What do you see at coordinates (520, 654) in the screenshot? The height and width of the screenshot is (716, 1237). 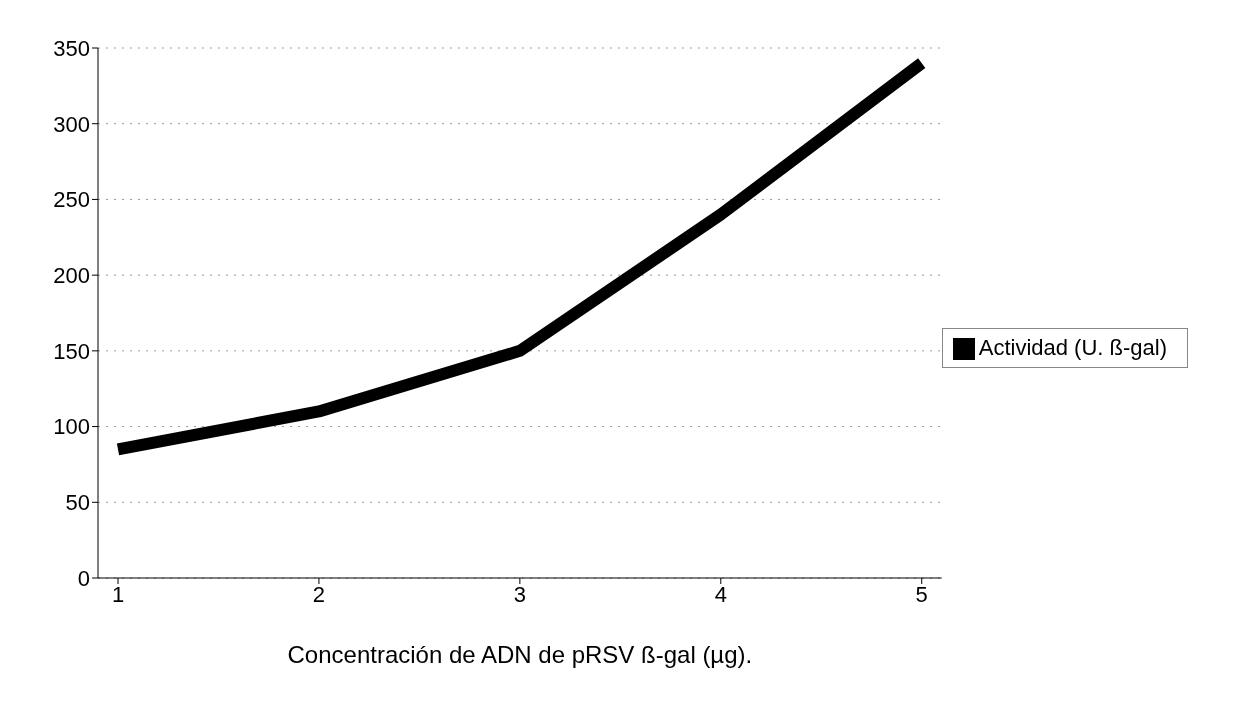 I see `x-axis-title: Concentración de ADN de pRSV ß-gal (µg).` at bounding box center [520, 654].